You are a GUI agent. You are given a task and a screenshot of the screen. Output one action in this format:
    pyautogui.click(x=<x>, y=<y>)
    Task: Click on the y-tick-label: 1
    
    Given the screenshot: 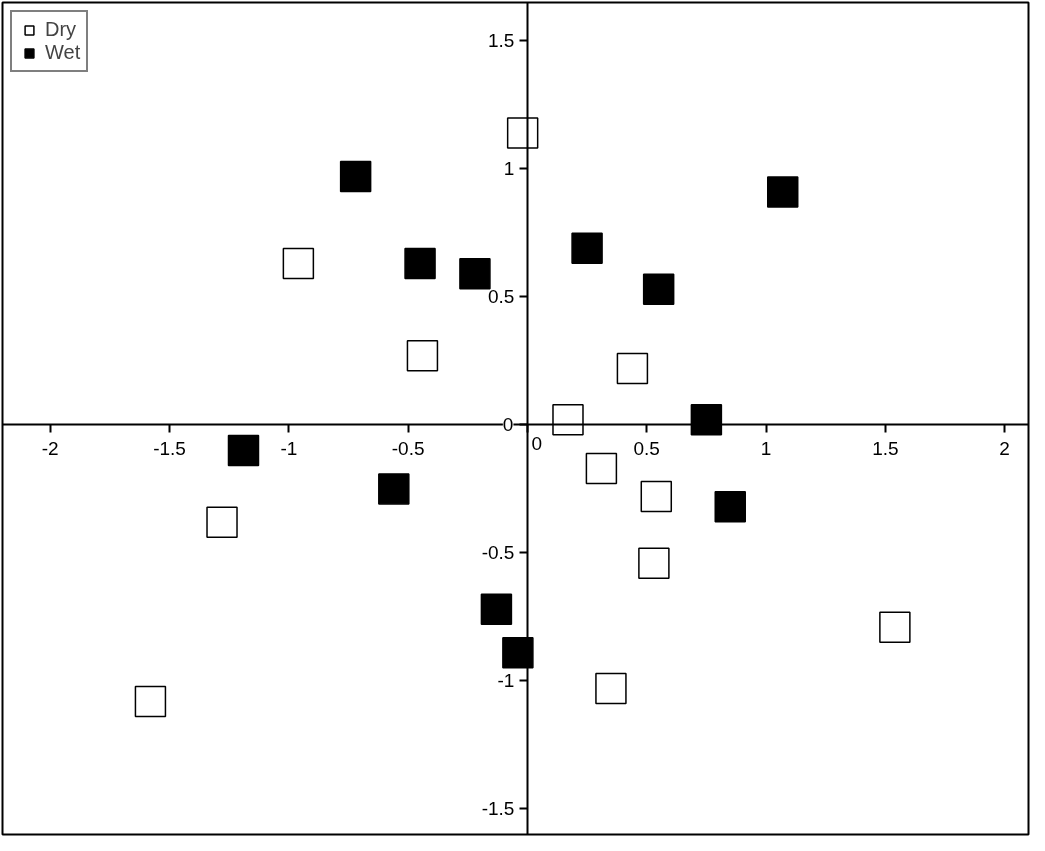 What is the action you would take?
    pyautogui.click(x=509, y=169)
    